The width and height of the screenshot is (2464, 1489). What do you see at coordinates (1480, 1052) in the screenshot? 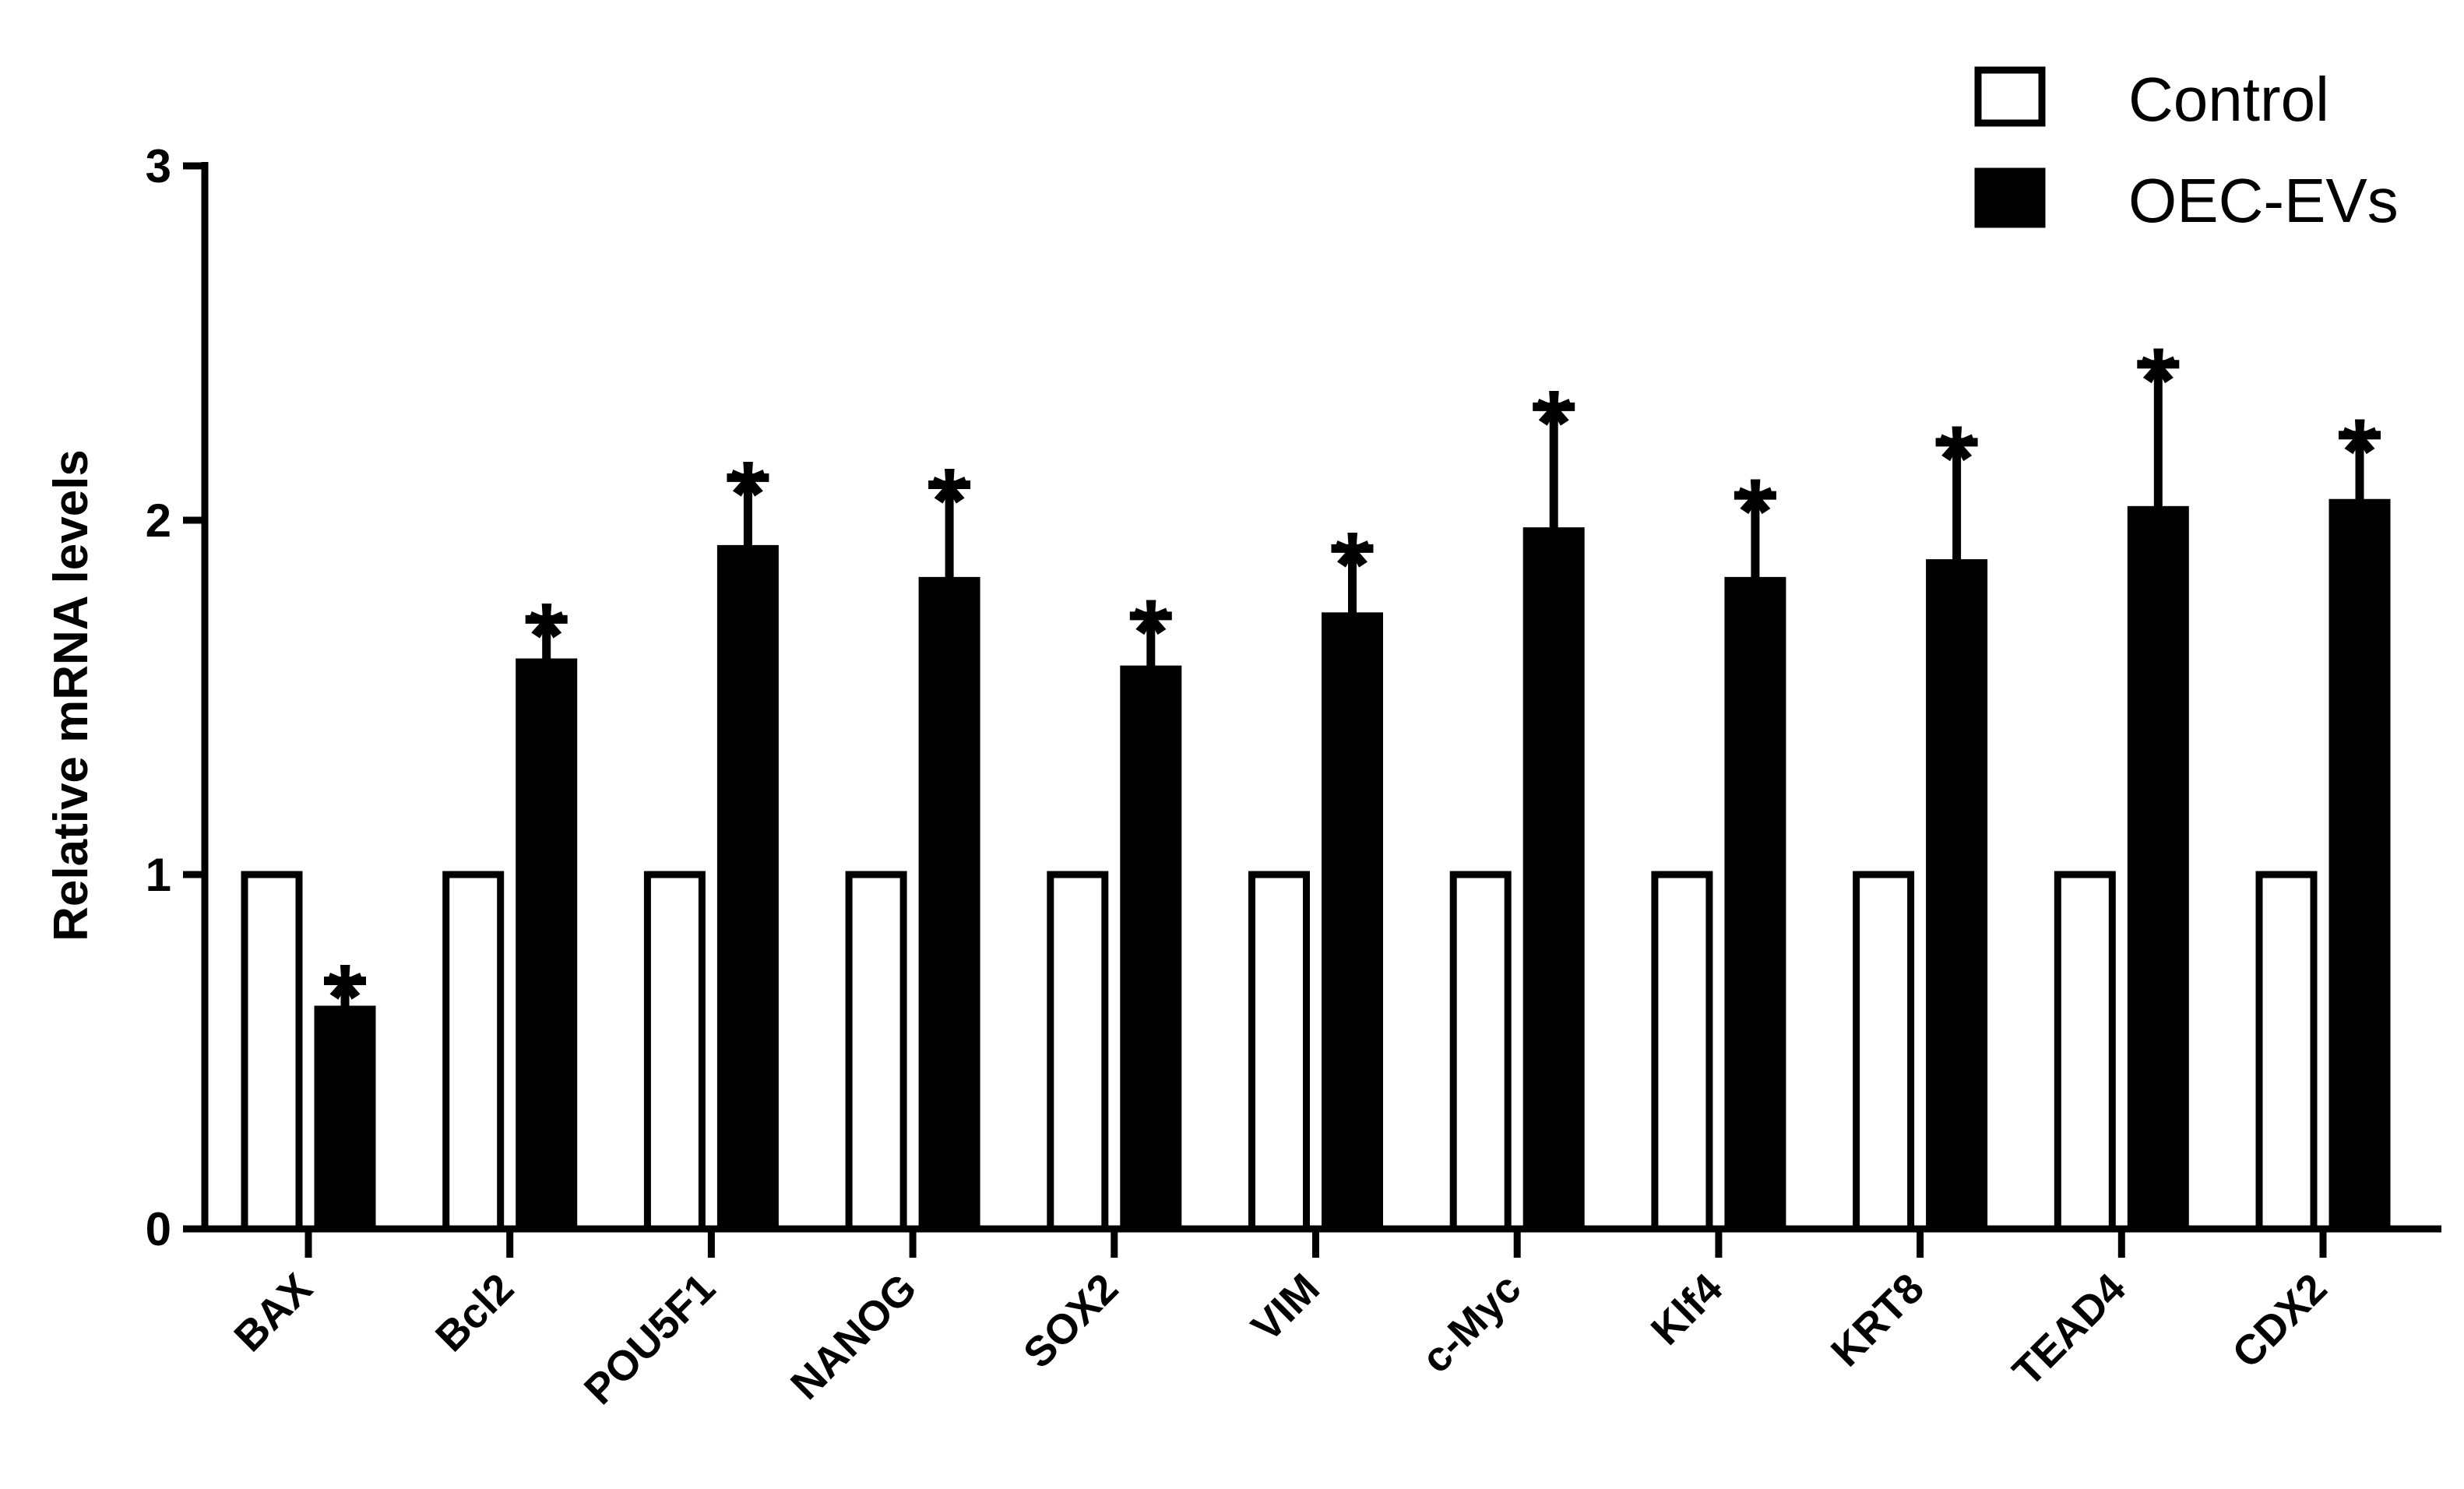
I see `bar-control-c-myc` at bounding box center [1480, 1052].